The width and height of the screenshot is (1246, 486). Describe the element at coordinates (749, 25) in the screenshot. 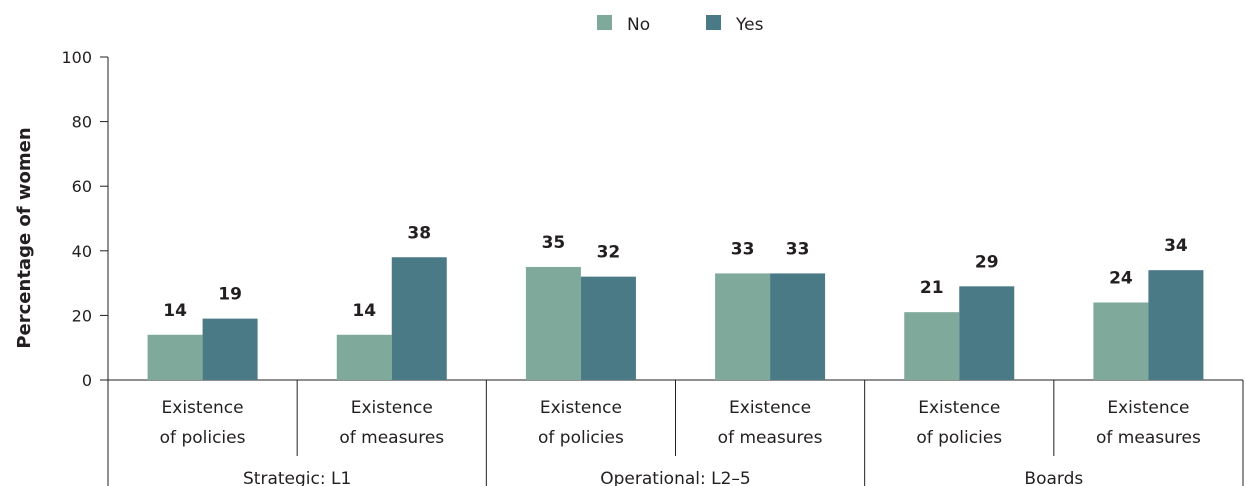

I see `legend-label-yes: Yes` at that location.